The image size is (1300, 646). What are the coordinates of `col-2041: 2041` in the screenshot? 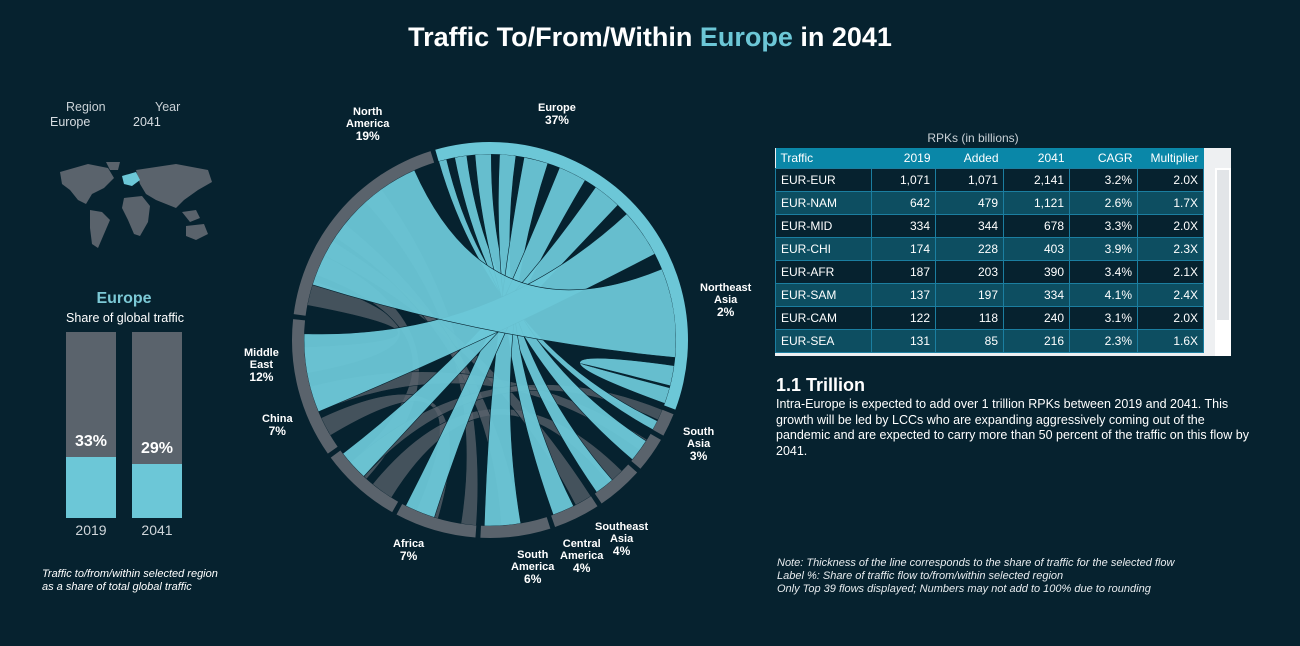 It's located at (1036, 158).